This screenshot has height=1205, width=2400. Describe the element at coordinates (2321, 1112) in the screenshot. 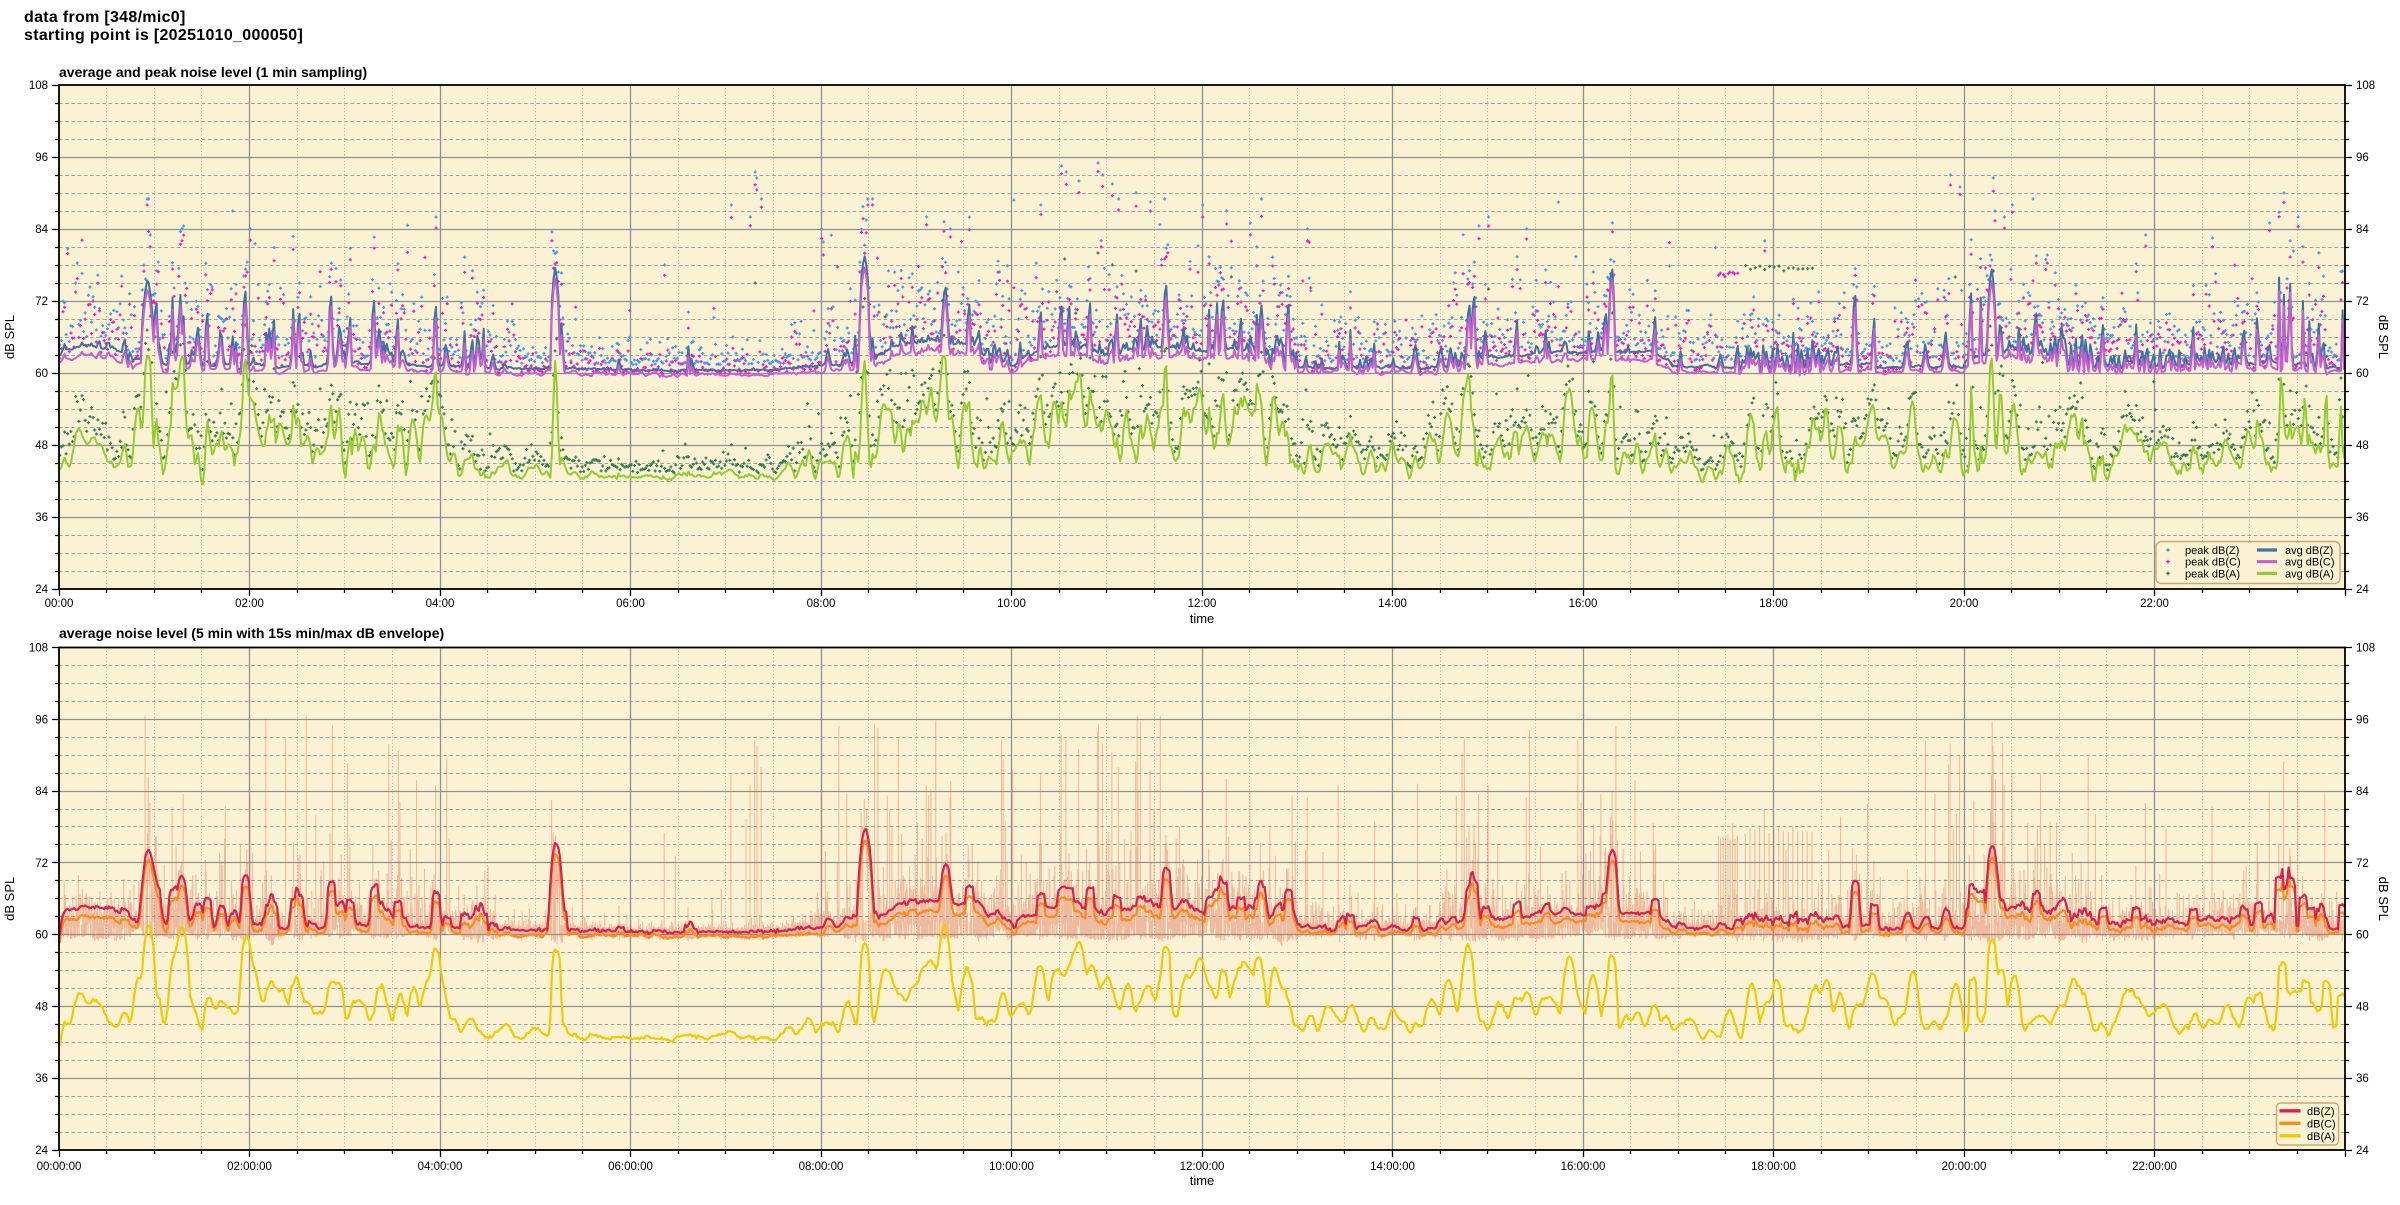

I see `svg-text: dB(Z)` at that location.